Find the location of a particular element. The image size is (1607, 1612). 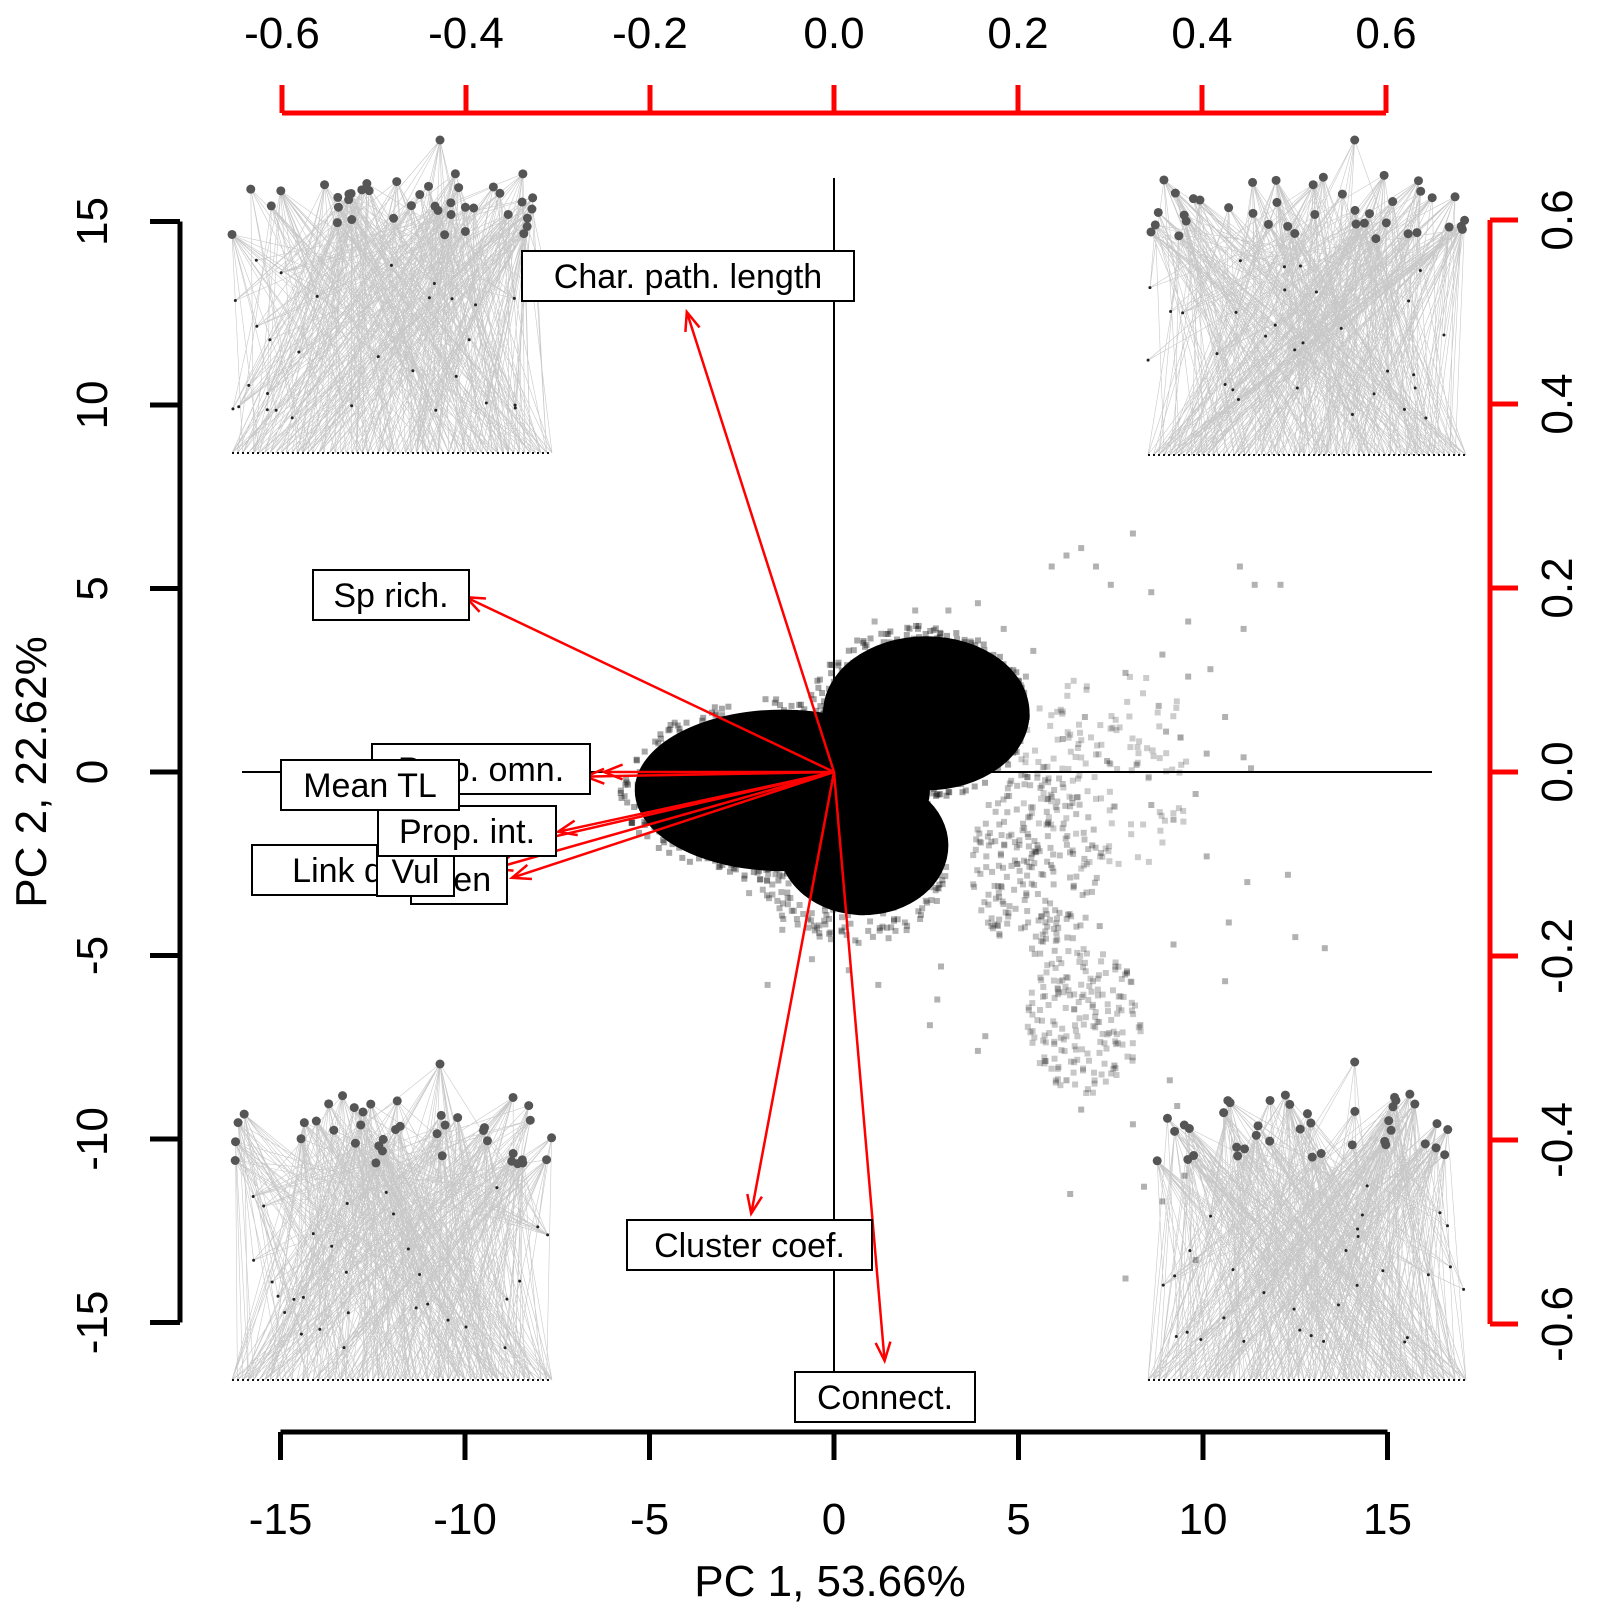

loading-label-box is located at coordinates (391, 595).